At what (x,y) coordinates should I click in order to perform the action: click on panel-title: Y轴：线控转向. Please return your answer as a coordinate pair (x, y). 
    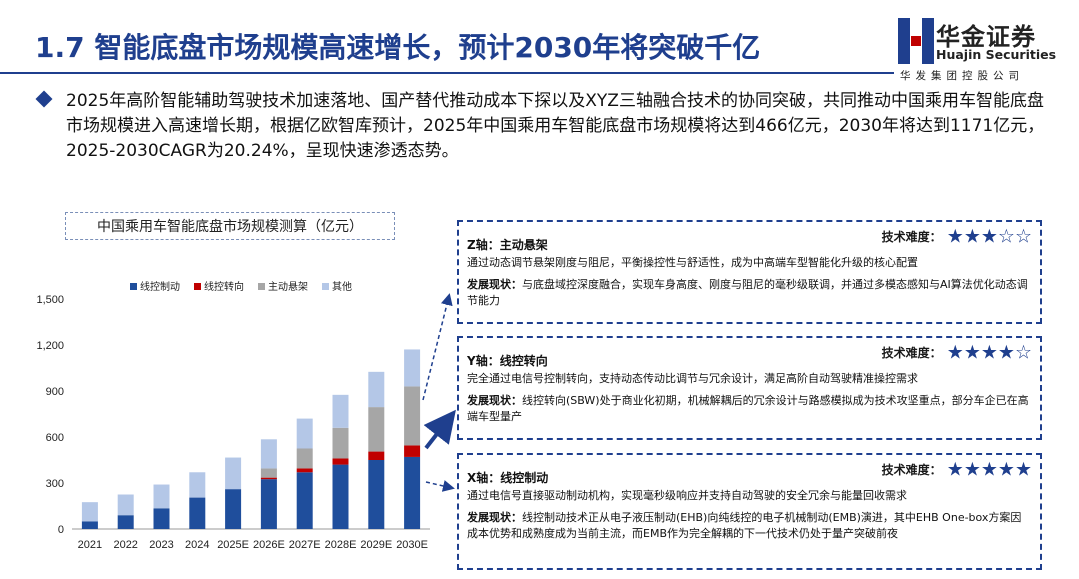
    Looking at the image, I should click on (507, 361).